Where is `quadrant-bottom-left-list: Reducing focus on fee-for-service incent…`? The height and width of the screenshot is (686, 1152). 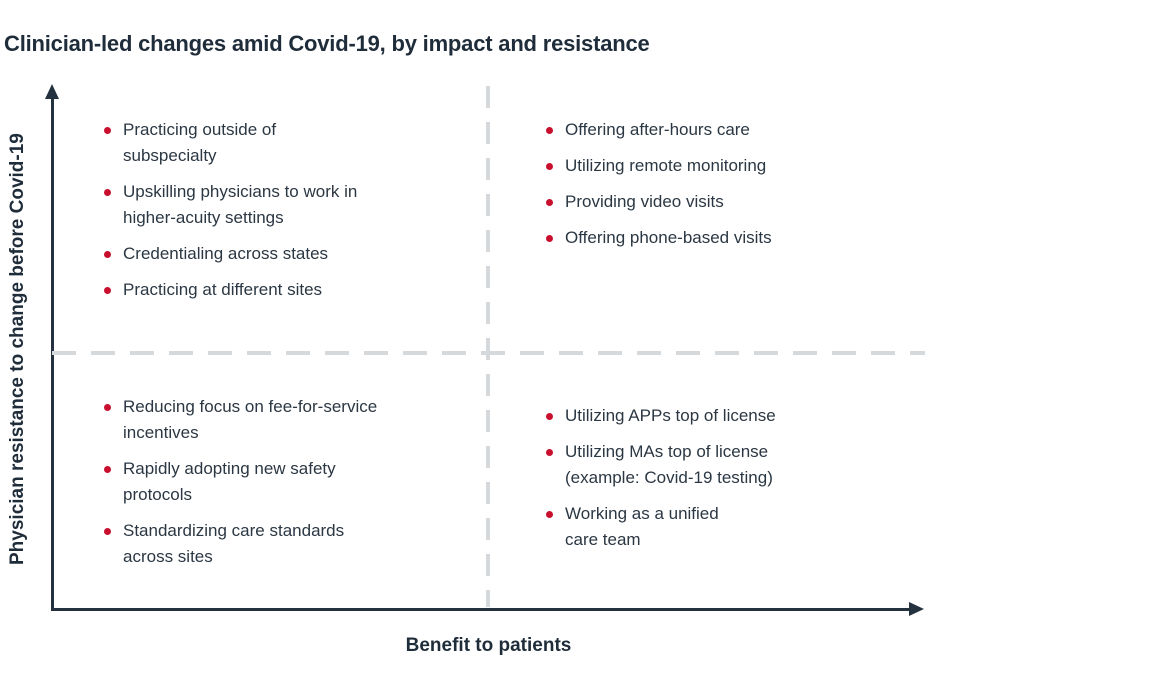 quadrant-bottom-left-list: Reducing focus on fee-for-service incent… is located at coordinates (299, 487).